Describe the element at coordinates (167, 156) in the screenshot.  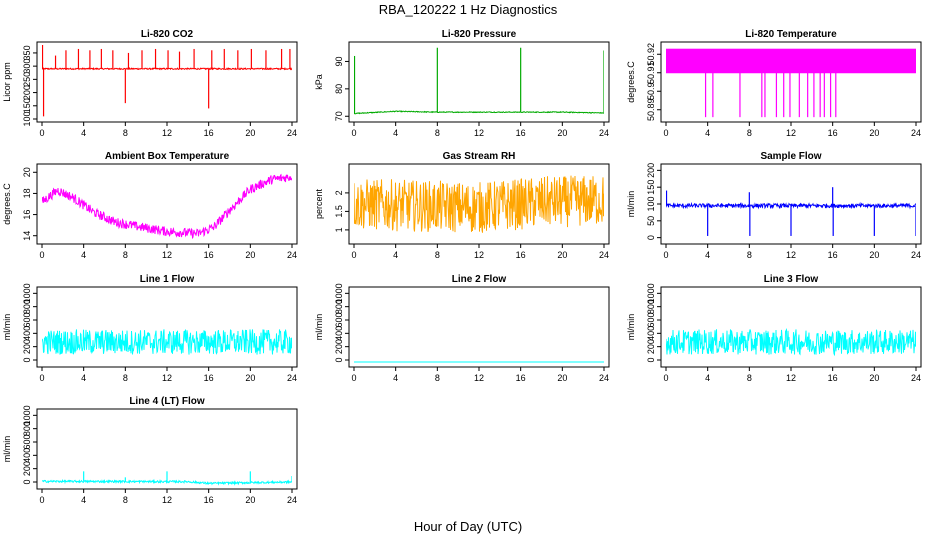
I see `panel-title: Ambient Box Temperature` at that location.